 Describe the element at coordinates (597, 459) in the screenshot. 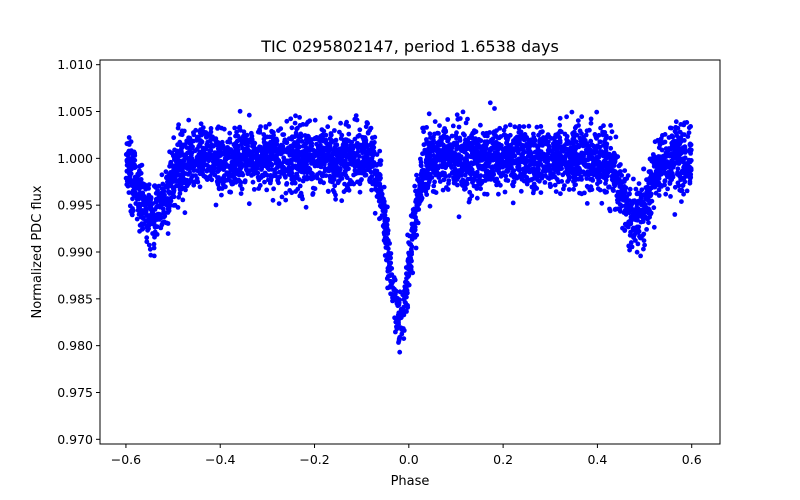

I see `x-tick-label: 0.4` at that location.